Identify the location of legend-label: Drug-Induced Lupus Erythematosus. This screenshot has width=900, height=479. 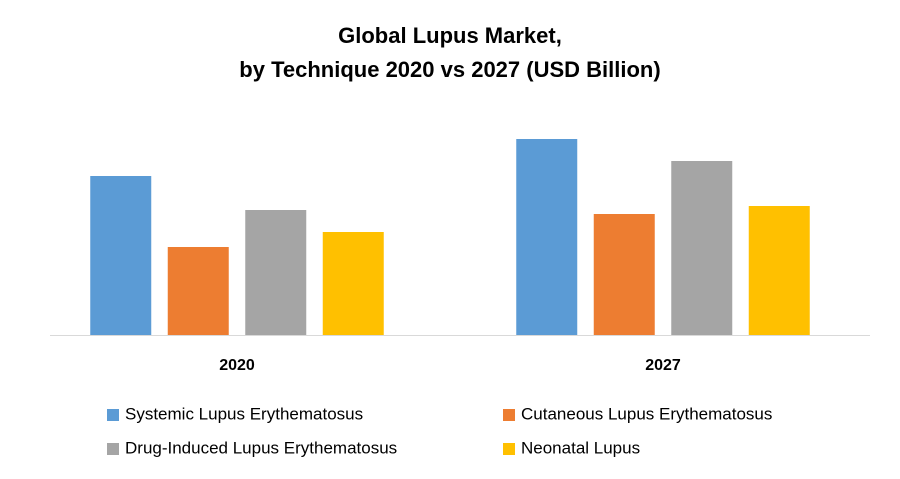
(261, 447).